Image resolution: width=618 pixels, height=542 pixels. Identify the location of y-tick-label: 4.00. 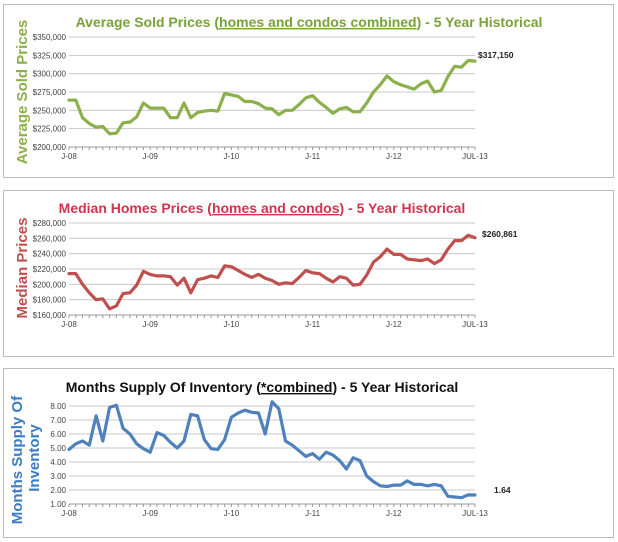
(58, 462).